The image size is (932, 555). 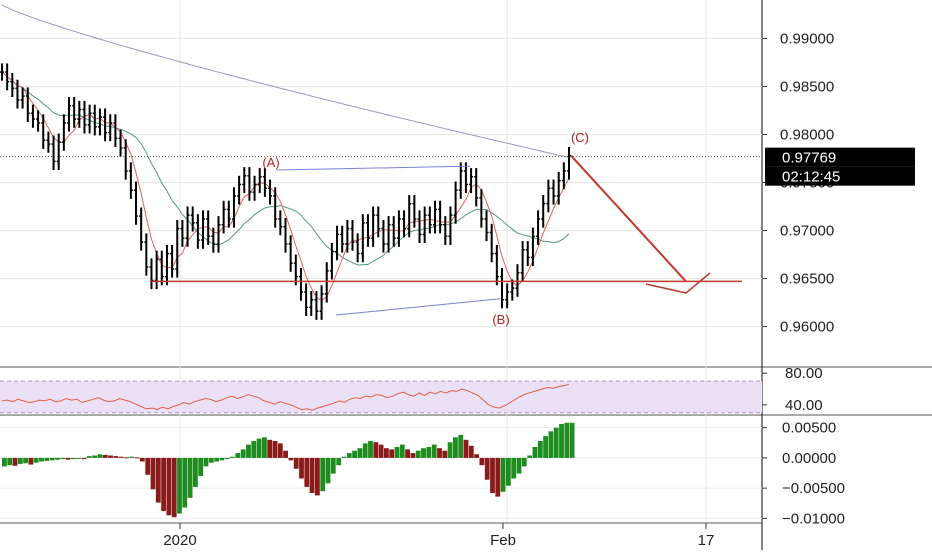 What do you see at coordinates (804, 373) in the screenshot?
I see `rsi-tick-label: 80.00` at bounding box center [804, 373].